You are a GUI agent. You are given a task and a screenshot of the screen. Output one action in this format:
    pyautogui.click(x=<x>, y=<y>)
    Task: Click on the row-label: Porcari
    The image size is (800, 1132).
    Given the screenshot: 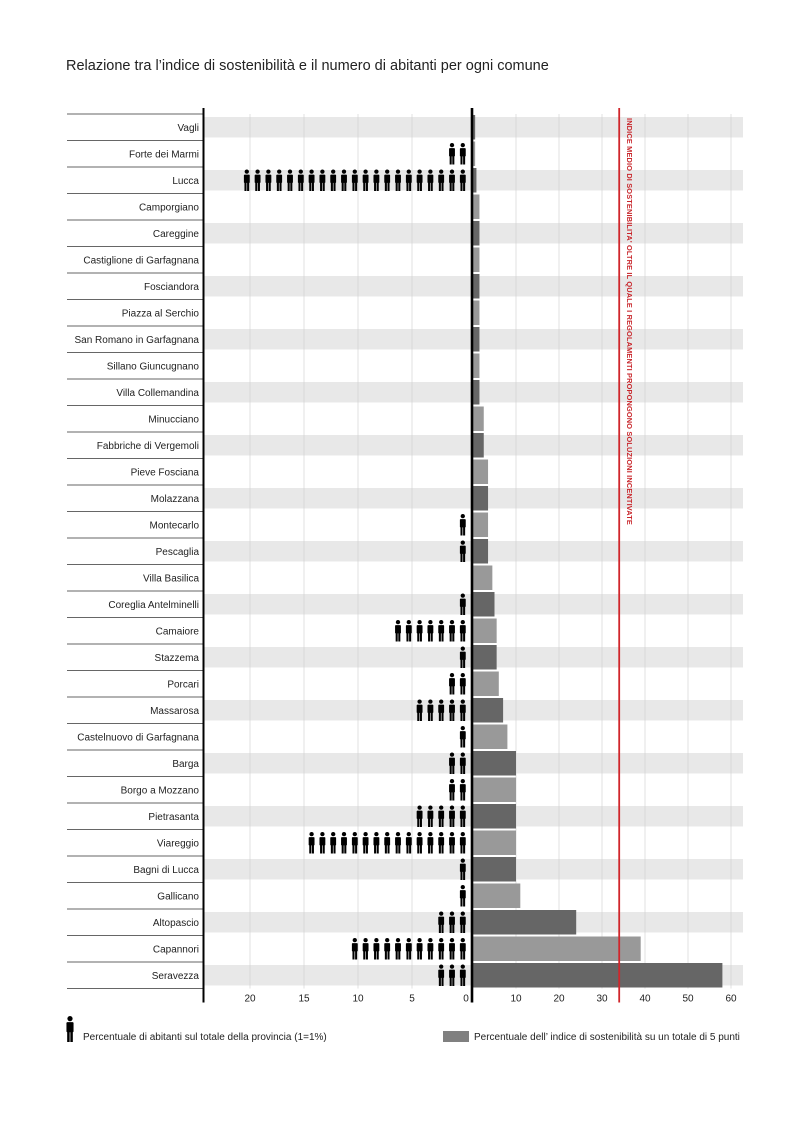 What is the action you would take?
    pyautogui.click(x=183, y=684)
    